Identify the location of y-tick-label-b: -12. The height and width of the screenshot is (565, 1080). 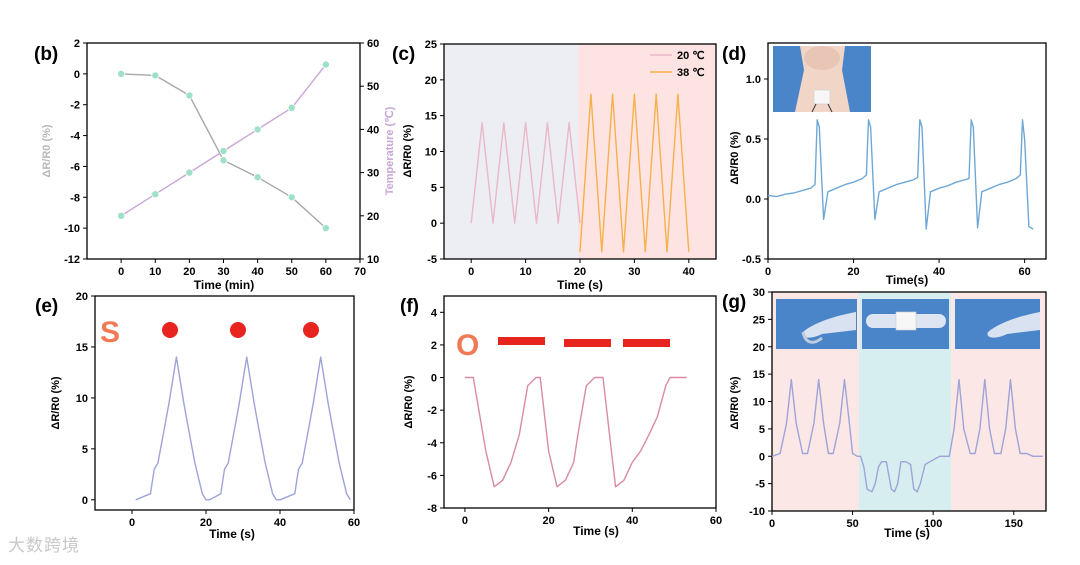
(72, 260).